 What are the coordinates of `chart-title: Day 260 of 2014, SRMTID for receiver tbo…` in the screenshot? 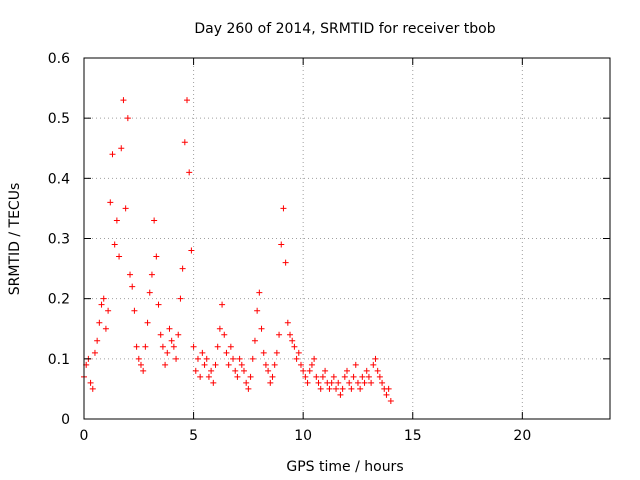 It's located at (344, 29).